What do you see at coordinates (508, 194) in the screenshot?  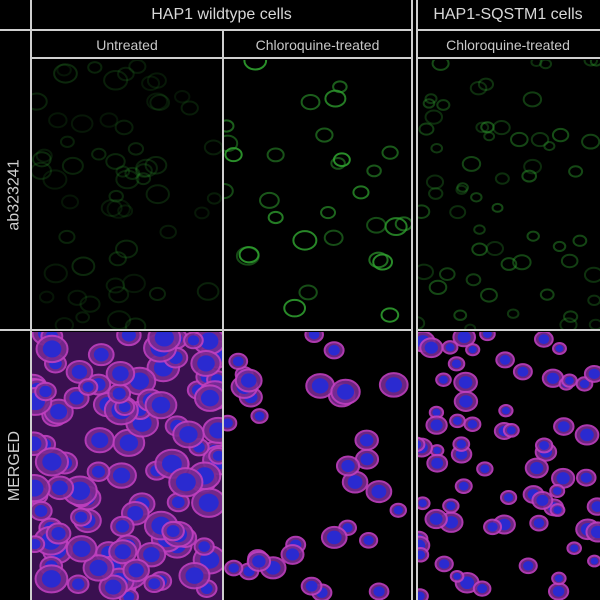 I see `image-sqstm1-chloroquine-green` at bounding box center [508, 194].